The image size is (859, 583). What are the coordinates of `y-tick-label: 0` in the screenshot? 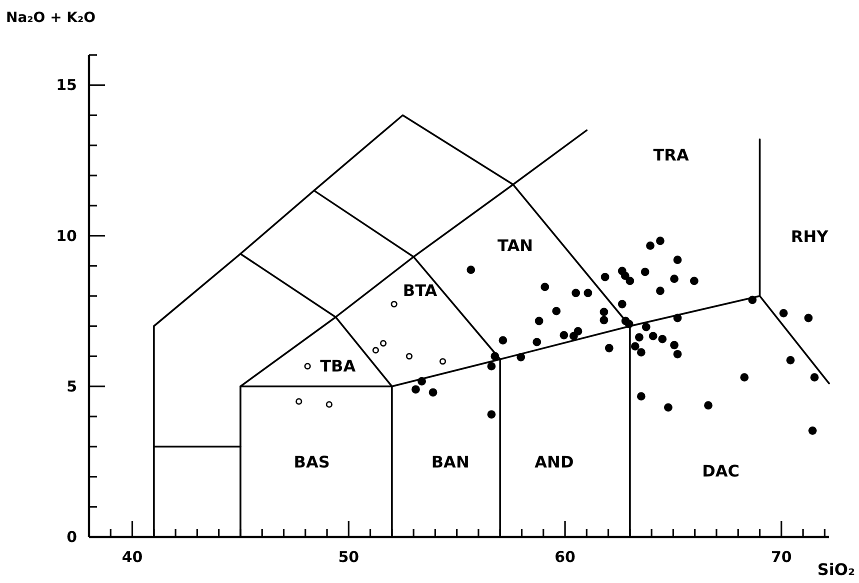 It's located at (71, 537).